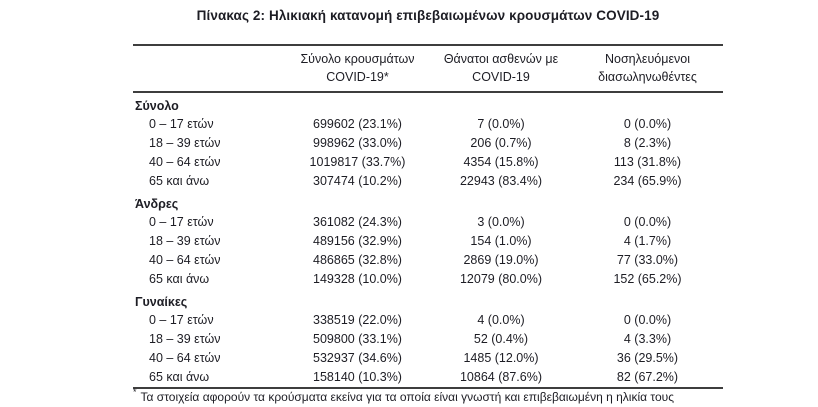 This screenshot has width=818, height=407. What do you see at coordinates (500, 377) in the screenshot?
I see `deaths-value: 10864 (87.6%)` at bounding box center [500, 377].